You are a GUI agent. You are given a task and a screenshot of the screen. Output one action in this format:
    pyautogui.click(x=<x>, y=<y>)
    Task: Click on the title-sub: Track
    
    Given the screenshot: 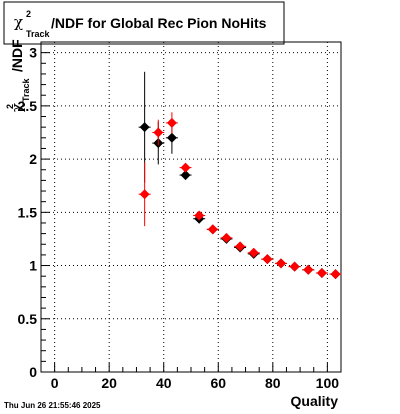 What is the action you would take?
    pyautogui.click(x=38, y=34)
    